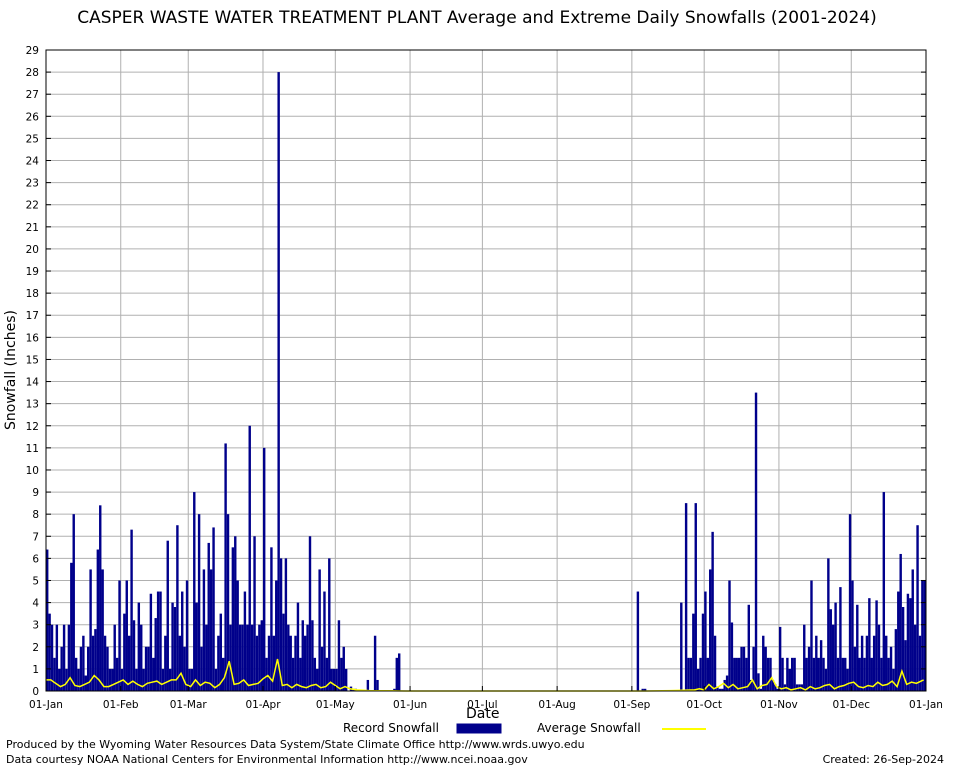  I want to click on x-tick-label: 01-Aug, so click(556, 705).